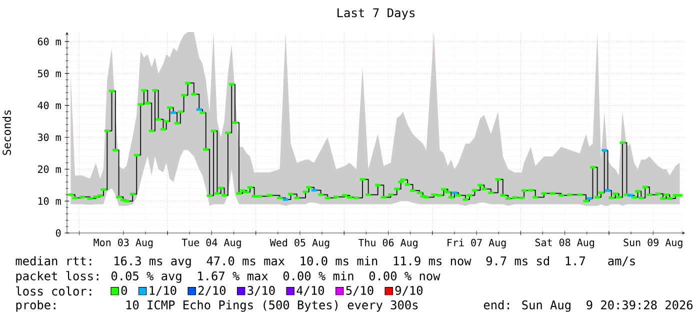  Describe the element at coordinates (49, 169) in the screenshot. I see `y-tick-label: 20 m` at that location.